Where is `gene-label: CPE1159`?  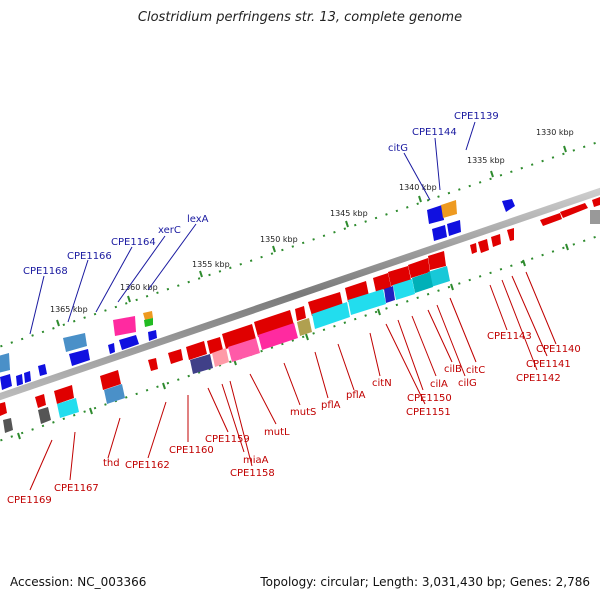
gene-label: CPE1159 is located at coordinates (227, 439).